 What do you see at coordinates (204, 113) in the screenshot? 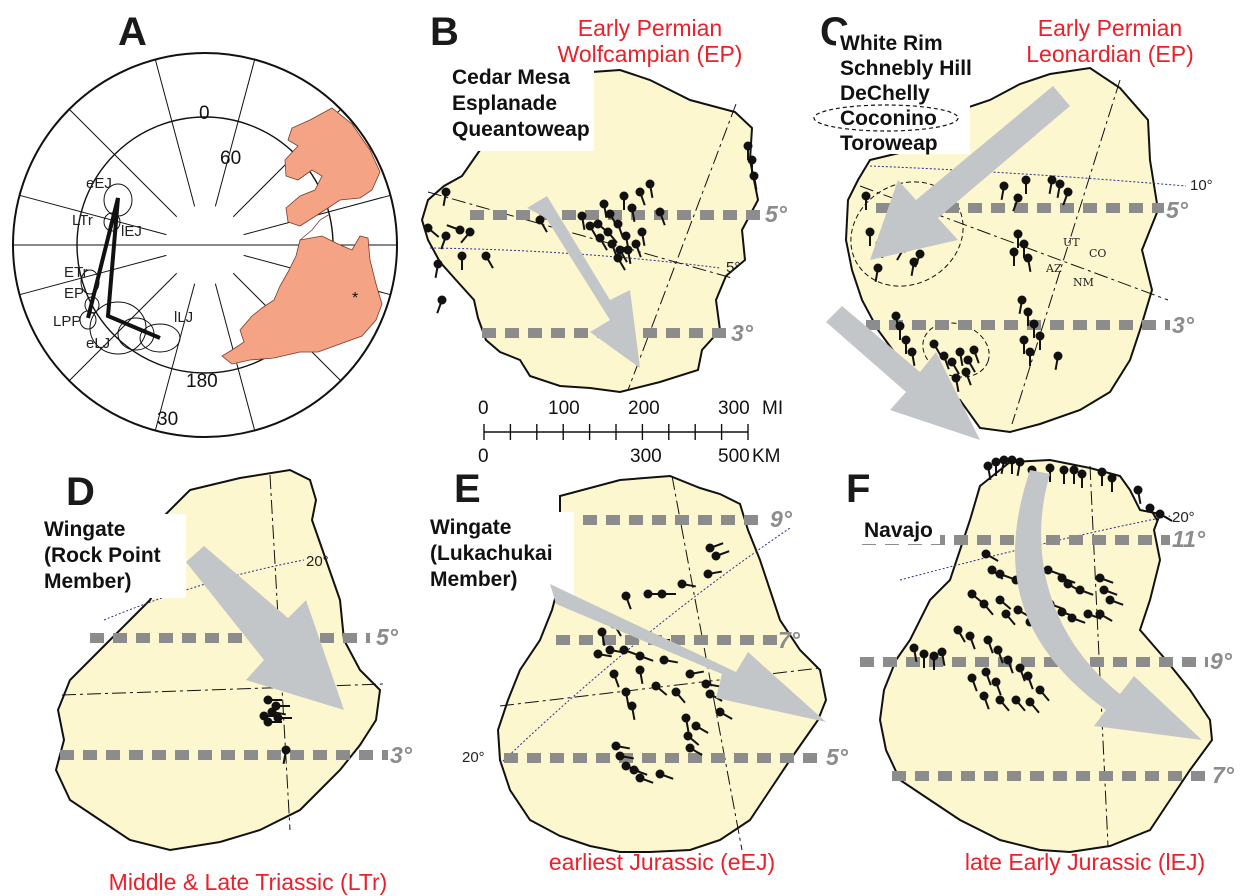
I see `label-0deg: 0` at bounding box center [204, 113].